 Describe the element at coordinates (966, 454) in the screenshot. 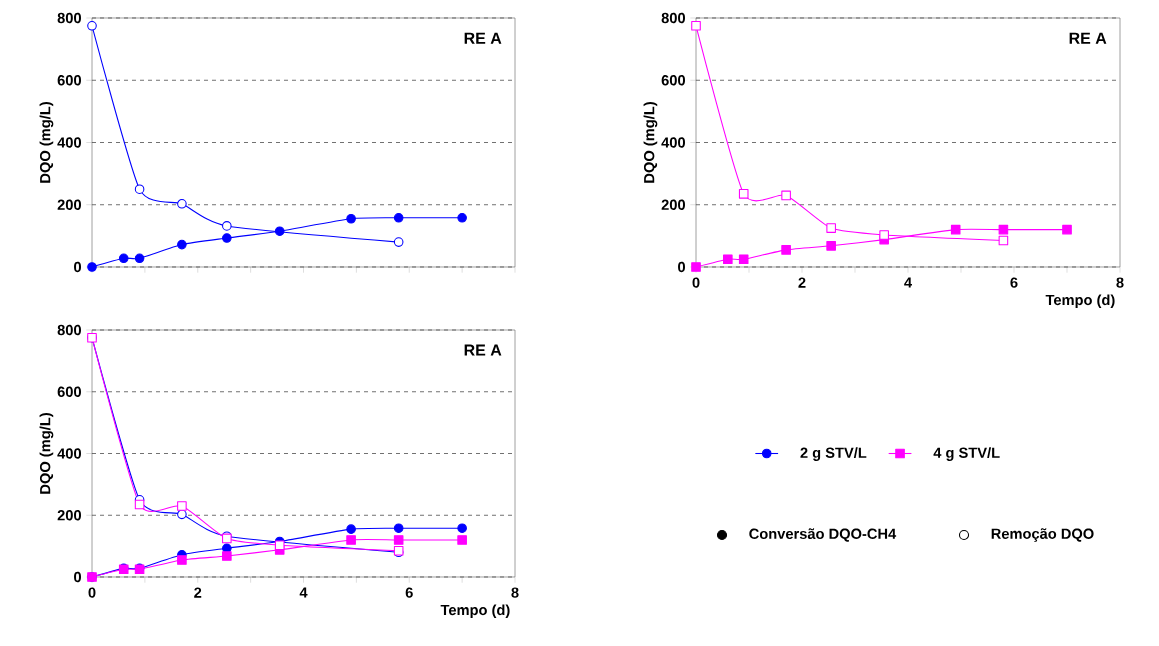

I see `legend-label: 4 g STV/L` at that location.